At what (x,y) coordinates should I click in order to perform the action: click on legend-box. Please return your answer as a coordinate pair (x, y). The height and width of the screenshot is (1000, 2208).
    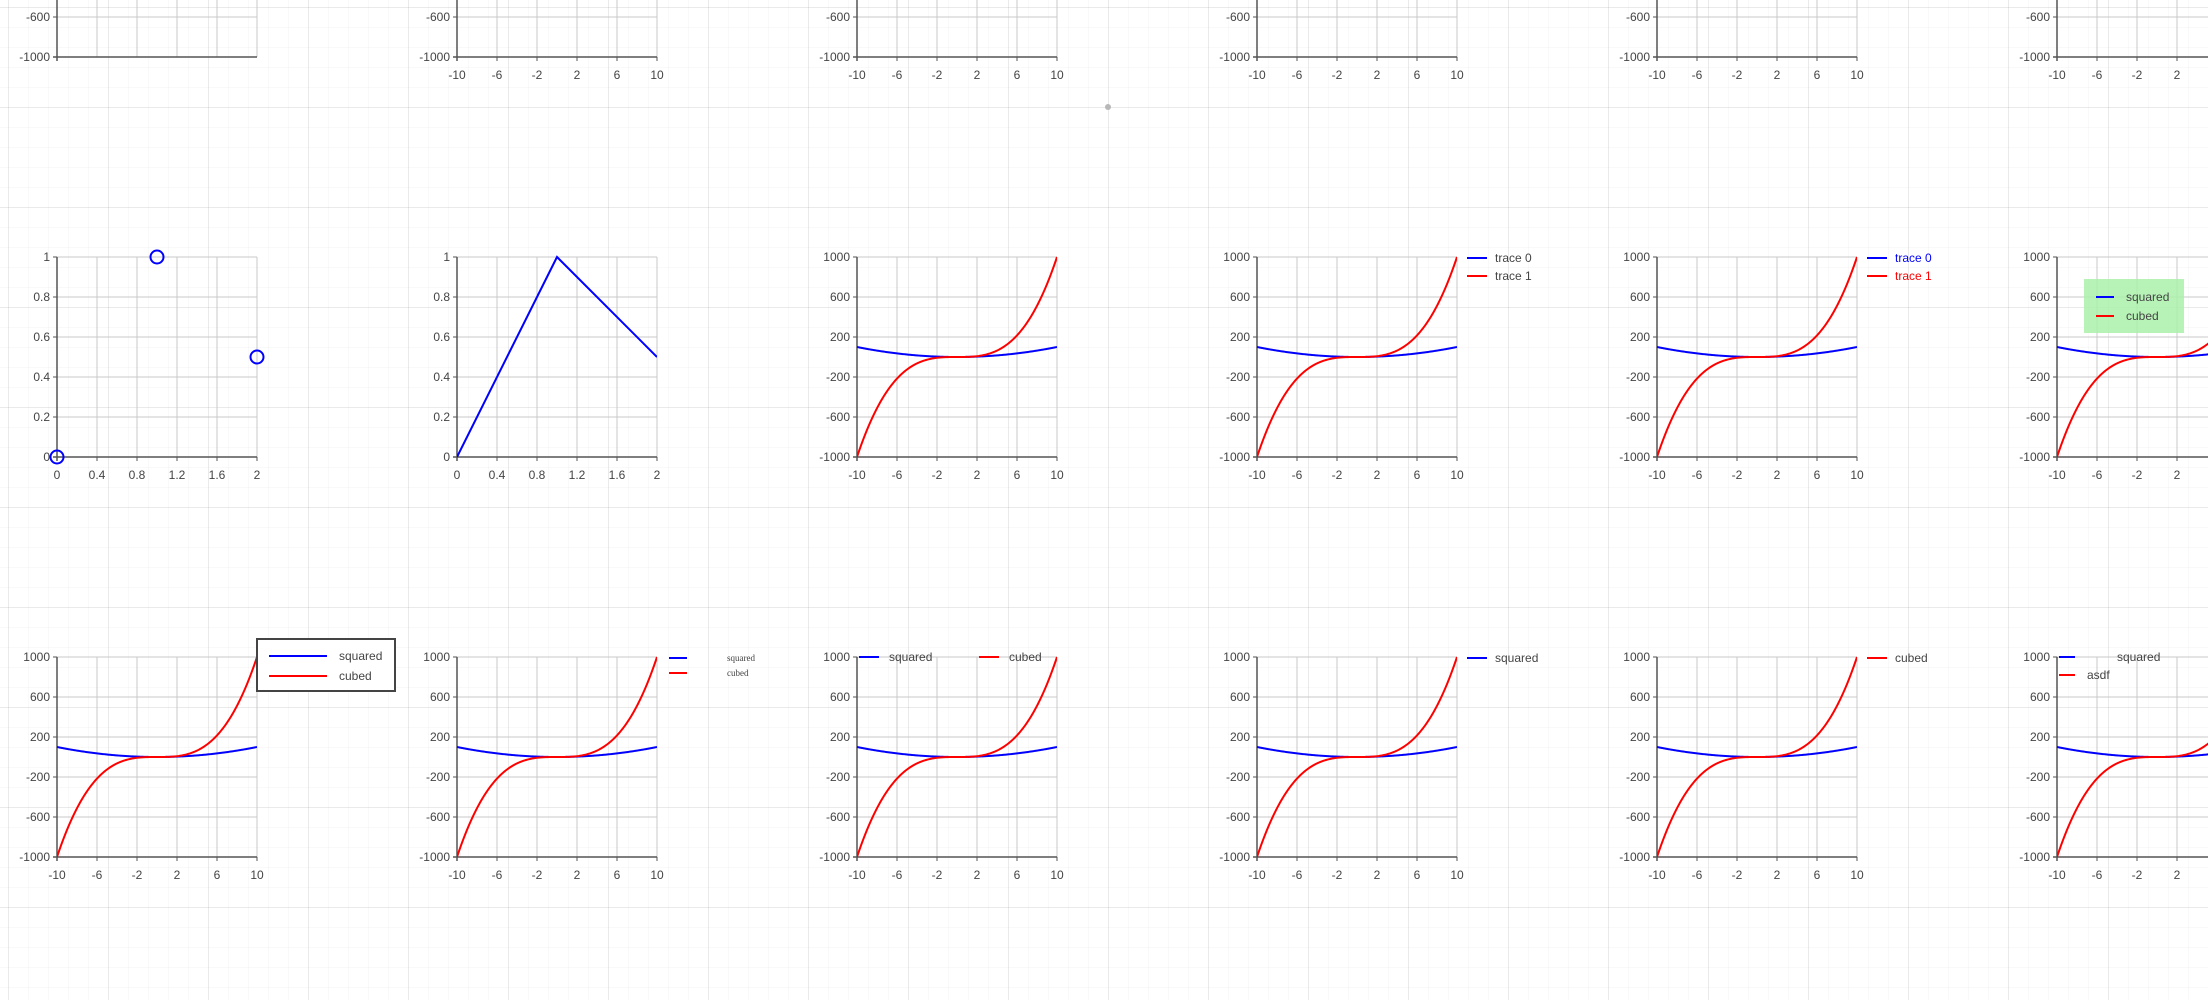
    Looking at the image, I should click on (2134, 306).